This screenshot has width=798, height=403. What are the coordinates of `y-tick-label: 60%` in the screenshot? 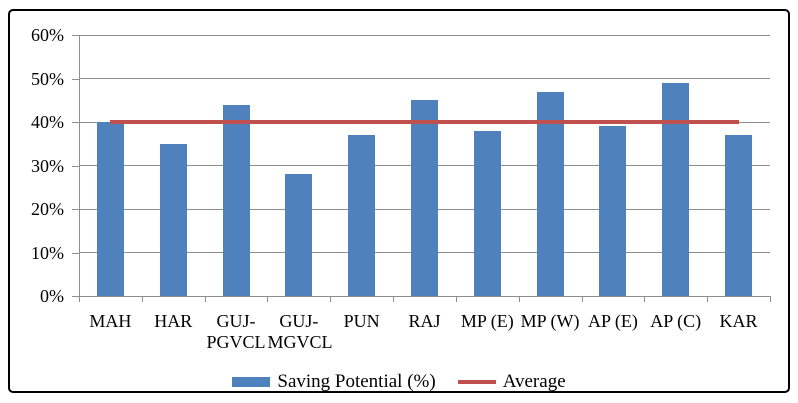 It's located at (47, 35).